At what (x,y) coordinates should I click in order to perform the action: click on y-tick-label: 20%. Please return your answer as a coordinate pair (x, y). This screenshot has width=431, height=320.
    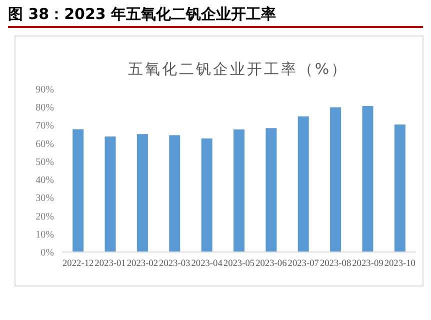
    Looking at the image, I should click on (45, 216).